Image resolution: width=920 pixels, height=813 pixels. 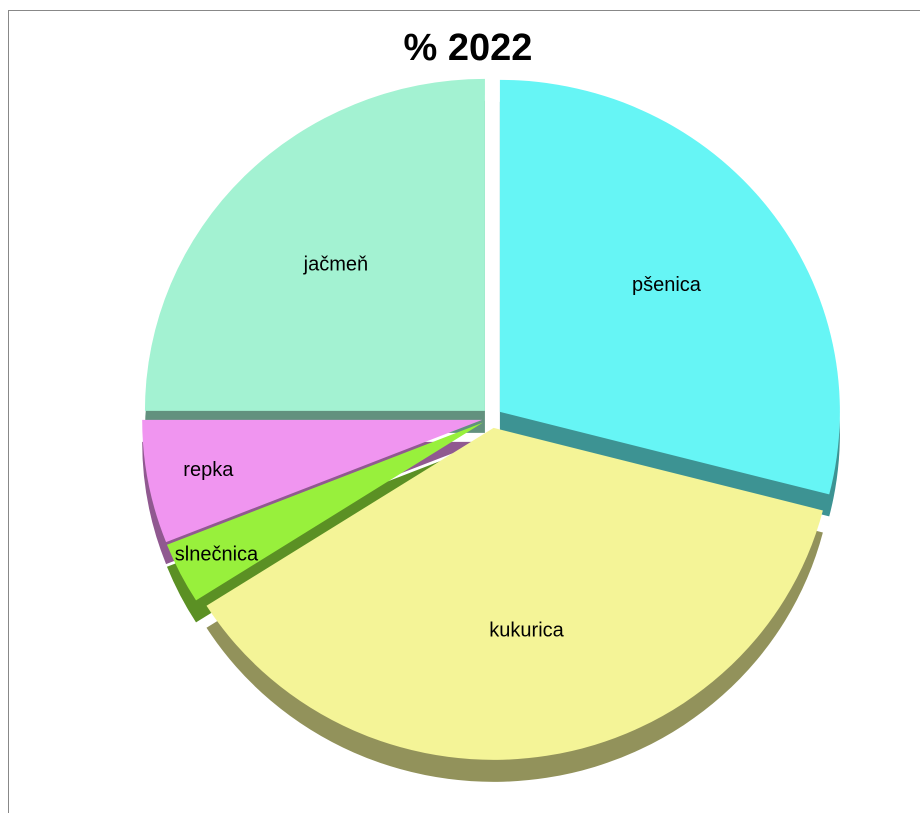 I want to click on slice-label: kukurica, so click(x=526, y=630).